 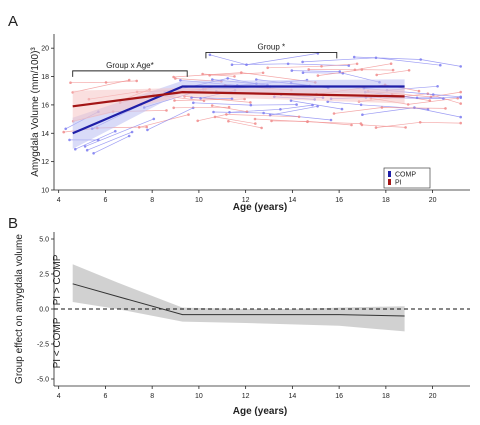 I want to click on y-tick-label: -5.0, so click(x=43, y=380).